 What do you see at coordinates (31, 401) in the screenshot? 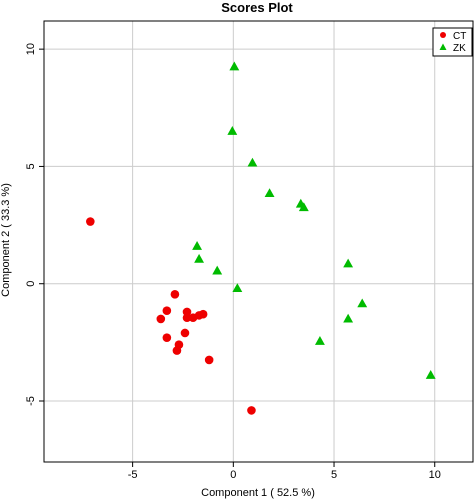
I see `y-tick-label: -5` at bounding box center [31, 401].